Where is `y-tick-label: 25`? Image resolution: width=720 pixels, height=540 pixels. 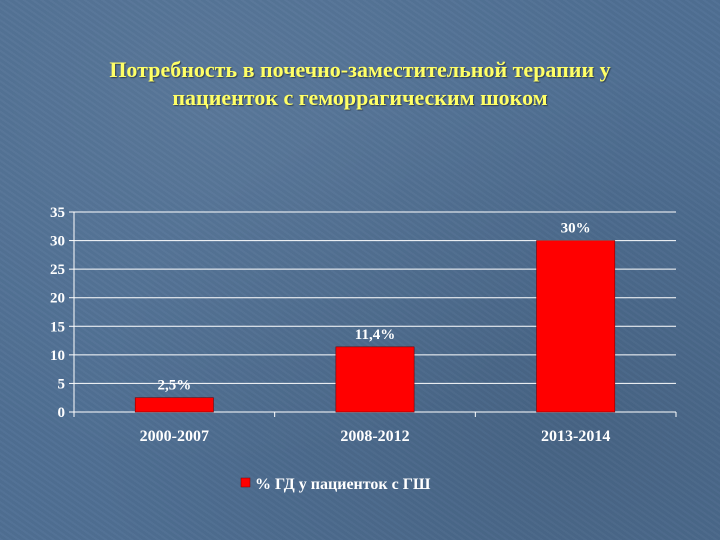 y-tick-label: 25 is located at coordinates (57, 270).